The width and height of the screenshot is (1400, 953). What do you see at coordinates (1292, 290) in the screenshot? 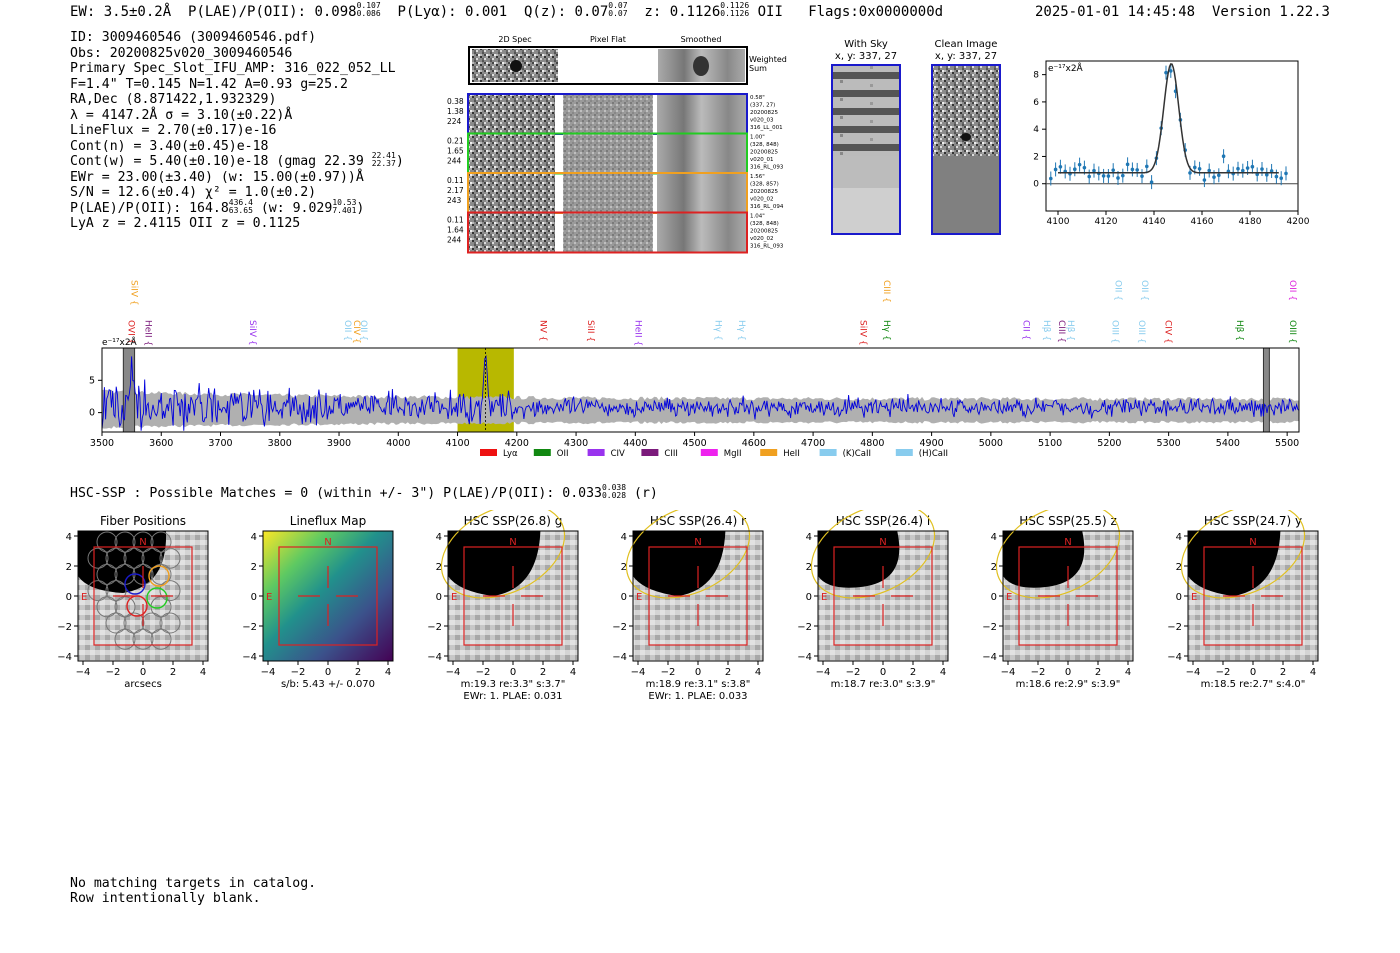
I see `svg-text: OII {` at bounding box center [1292, 290].